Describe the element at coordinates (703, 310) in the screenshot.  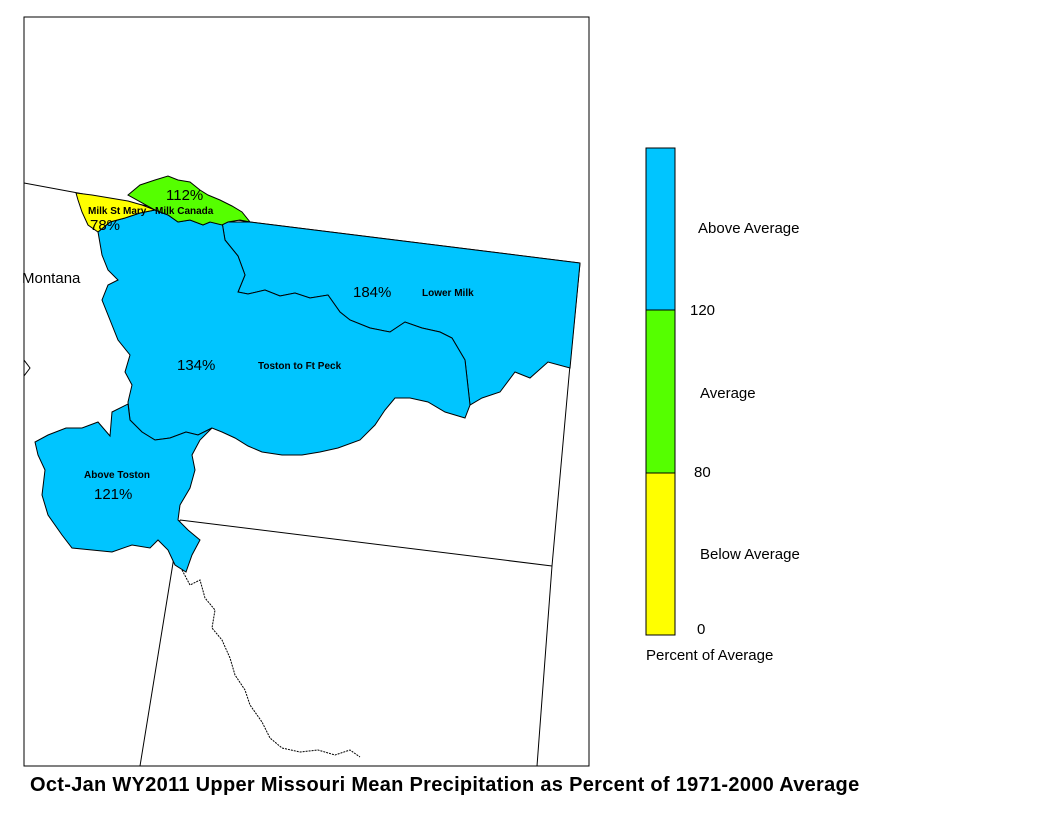
I see `legend-break-120: 120` at that location.